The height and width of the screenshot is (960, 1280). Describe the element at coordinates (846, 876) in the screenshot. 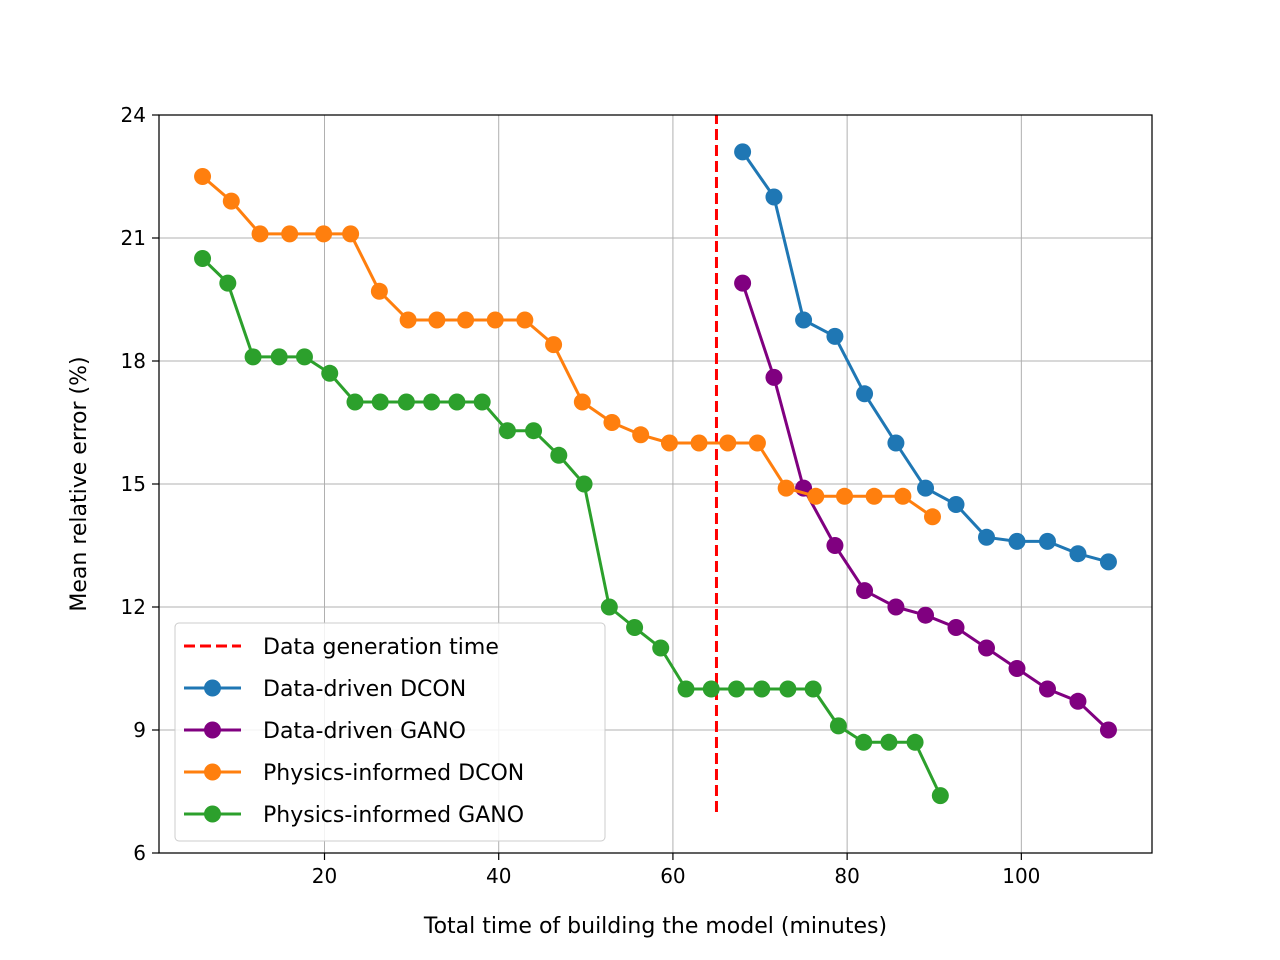

I see `x-tick-label: 80` at that location.